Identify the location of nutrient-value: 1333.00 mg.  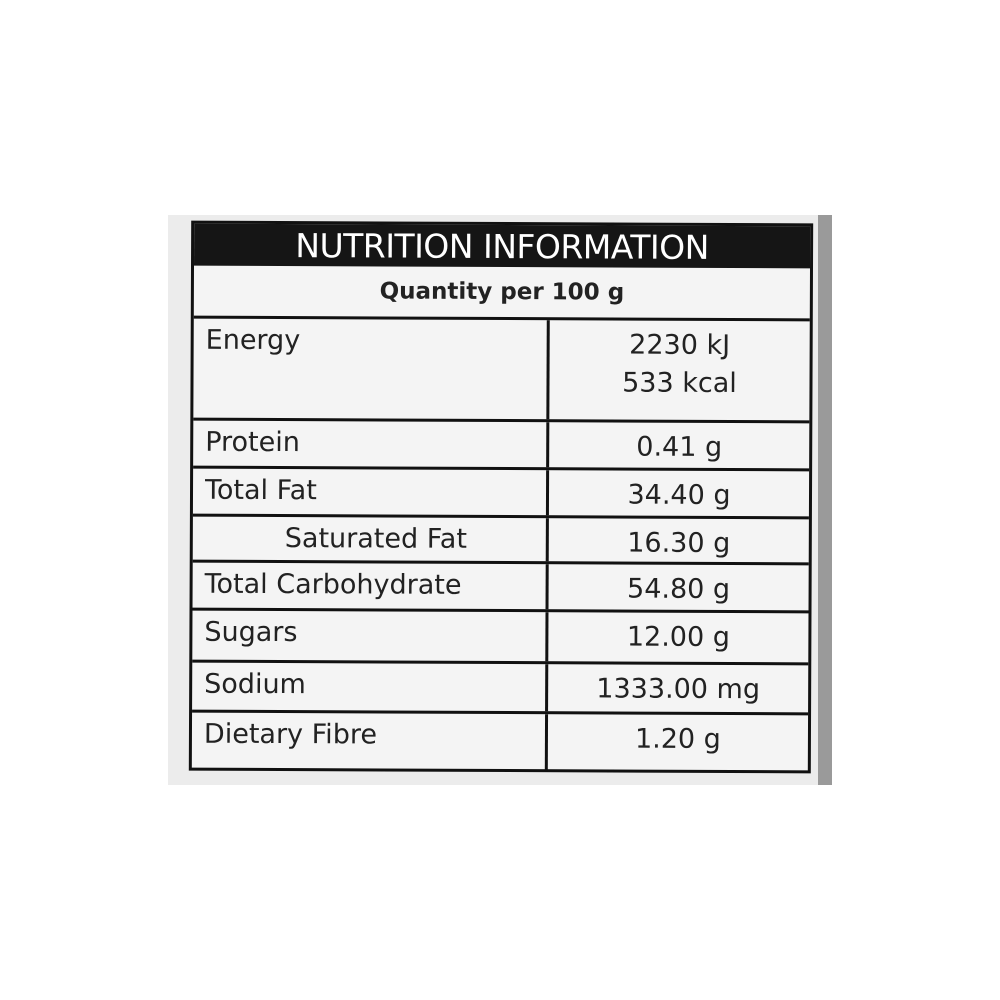
(678, 689).